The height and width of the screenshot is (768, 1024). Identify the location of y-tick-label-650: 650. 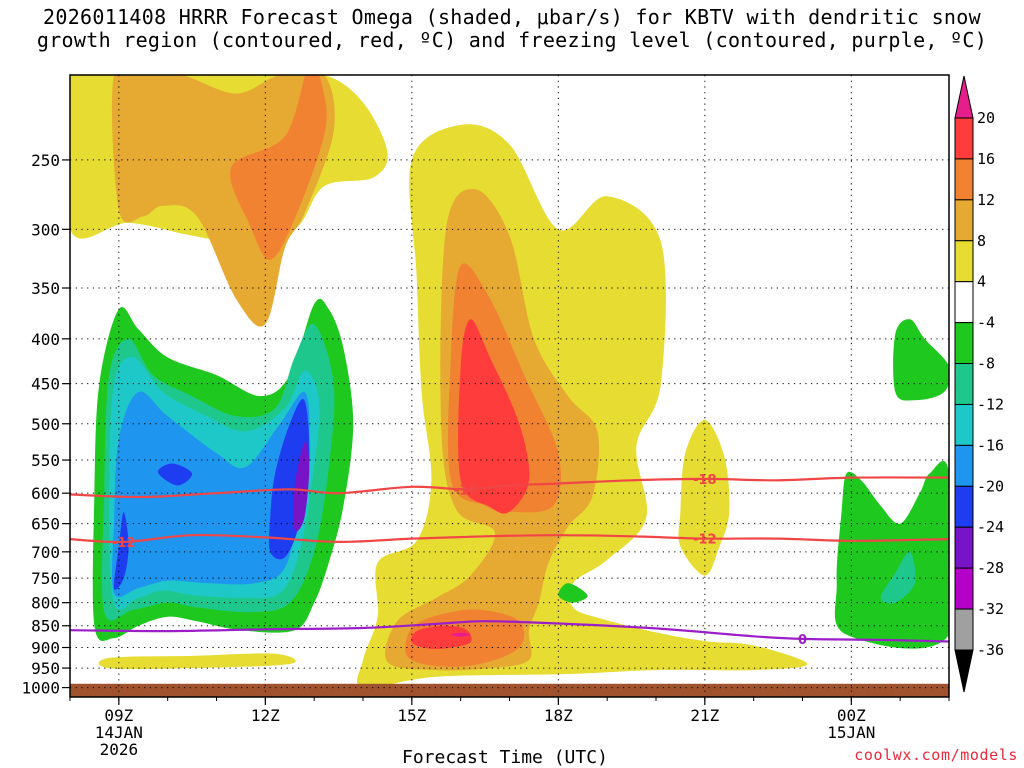
(45, 524).